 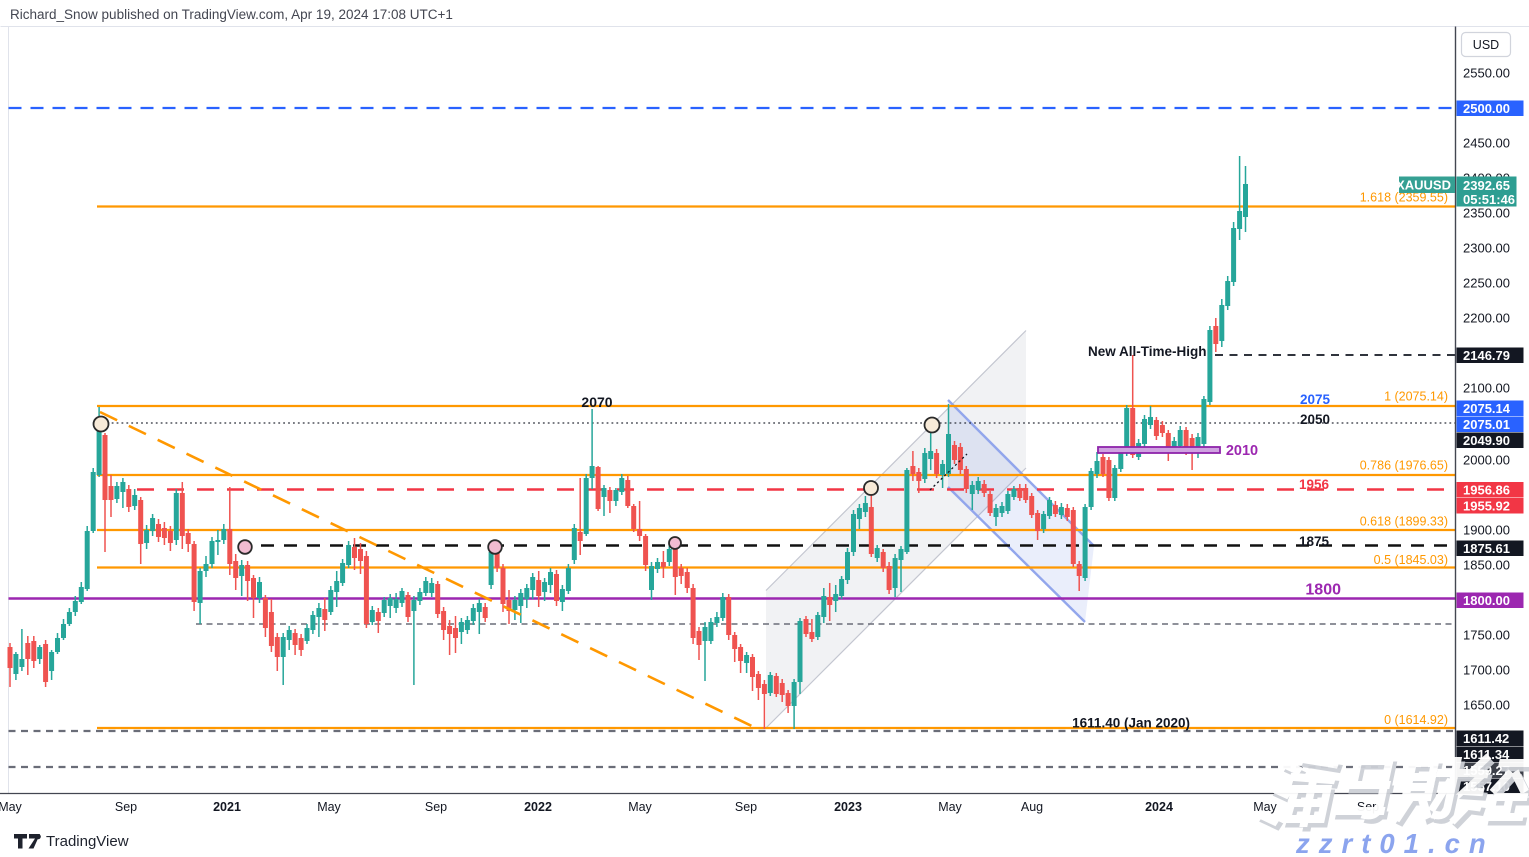 I want to click on svg-text: 1650.00, so click(x=1486, y=705).